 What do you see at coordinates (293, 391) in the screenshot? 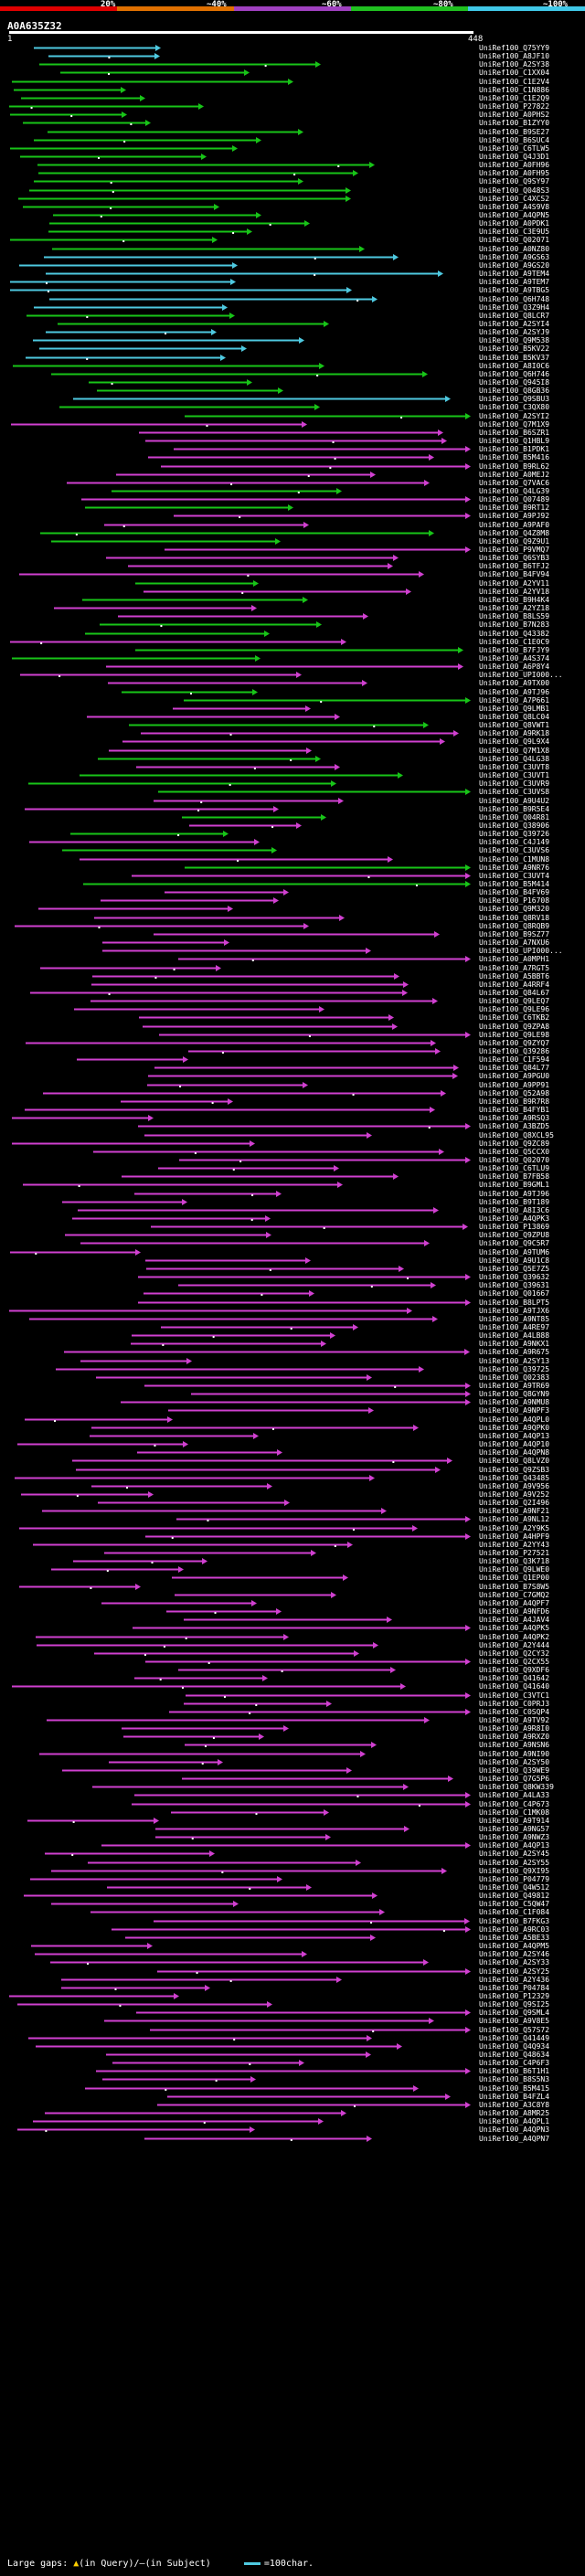
I see `alignment-row: UniRef100_Q8GB36` at bounding box center [293, 391].